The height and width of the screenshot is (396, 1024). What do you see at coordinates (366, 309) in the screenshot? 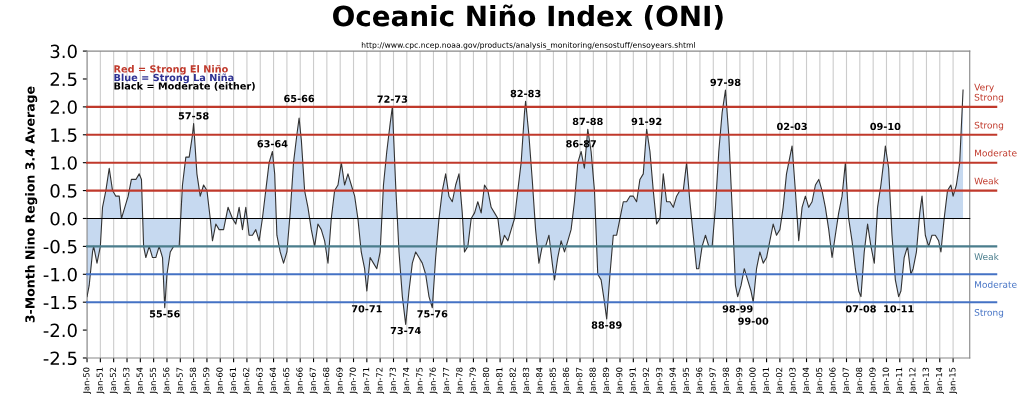
I see `annotation: 70-71` at bounding box center [366, 309].